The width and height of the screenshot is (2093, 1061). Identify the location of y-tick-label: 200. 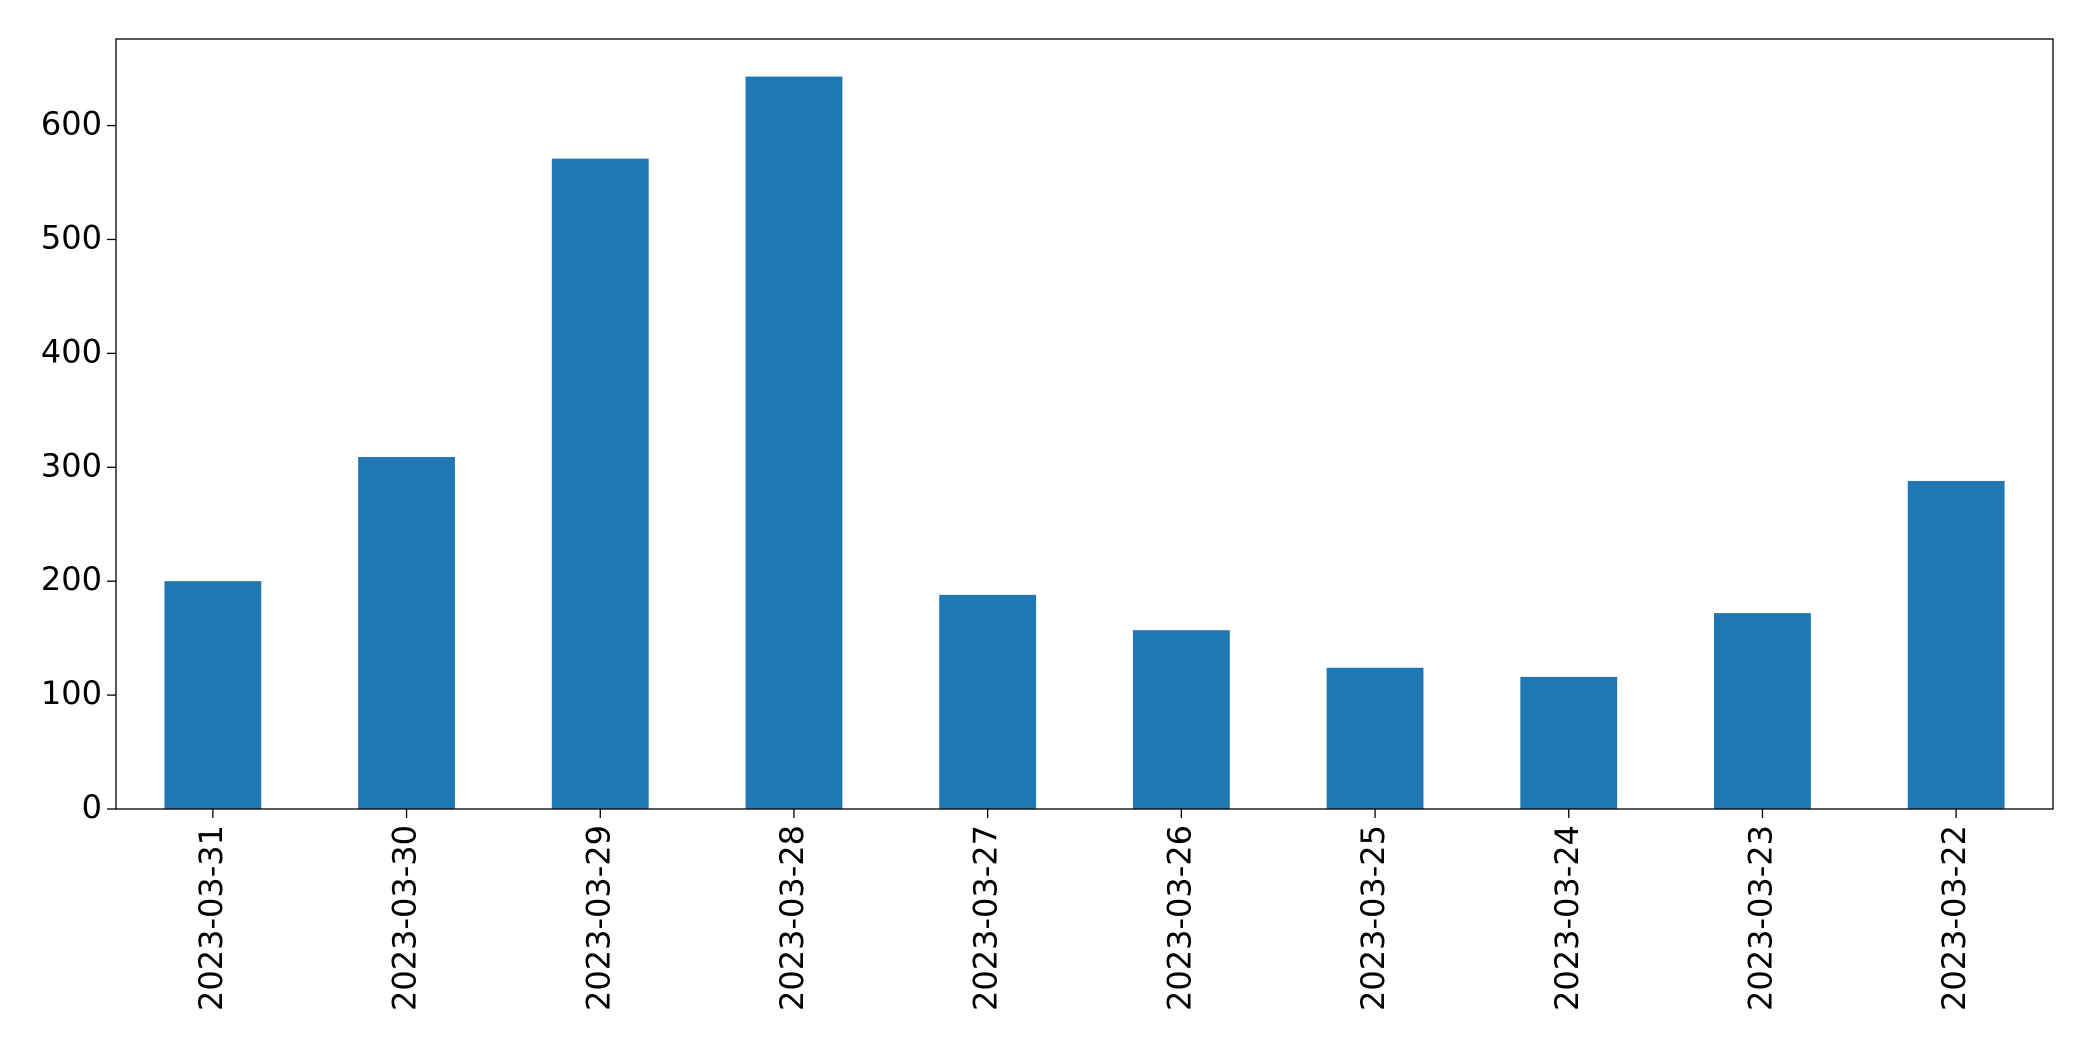
(71, 579).